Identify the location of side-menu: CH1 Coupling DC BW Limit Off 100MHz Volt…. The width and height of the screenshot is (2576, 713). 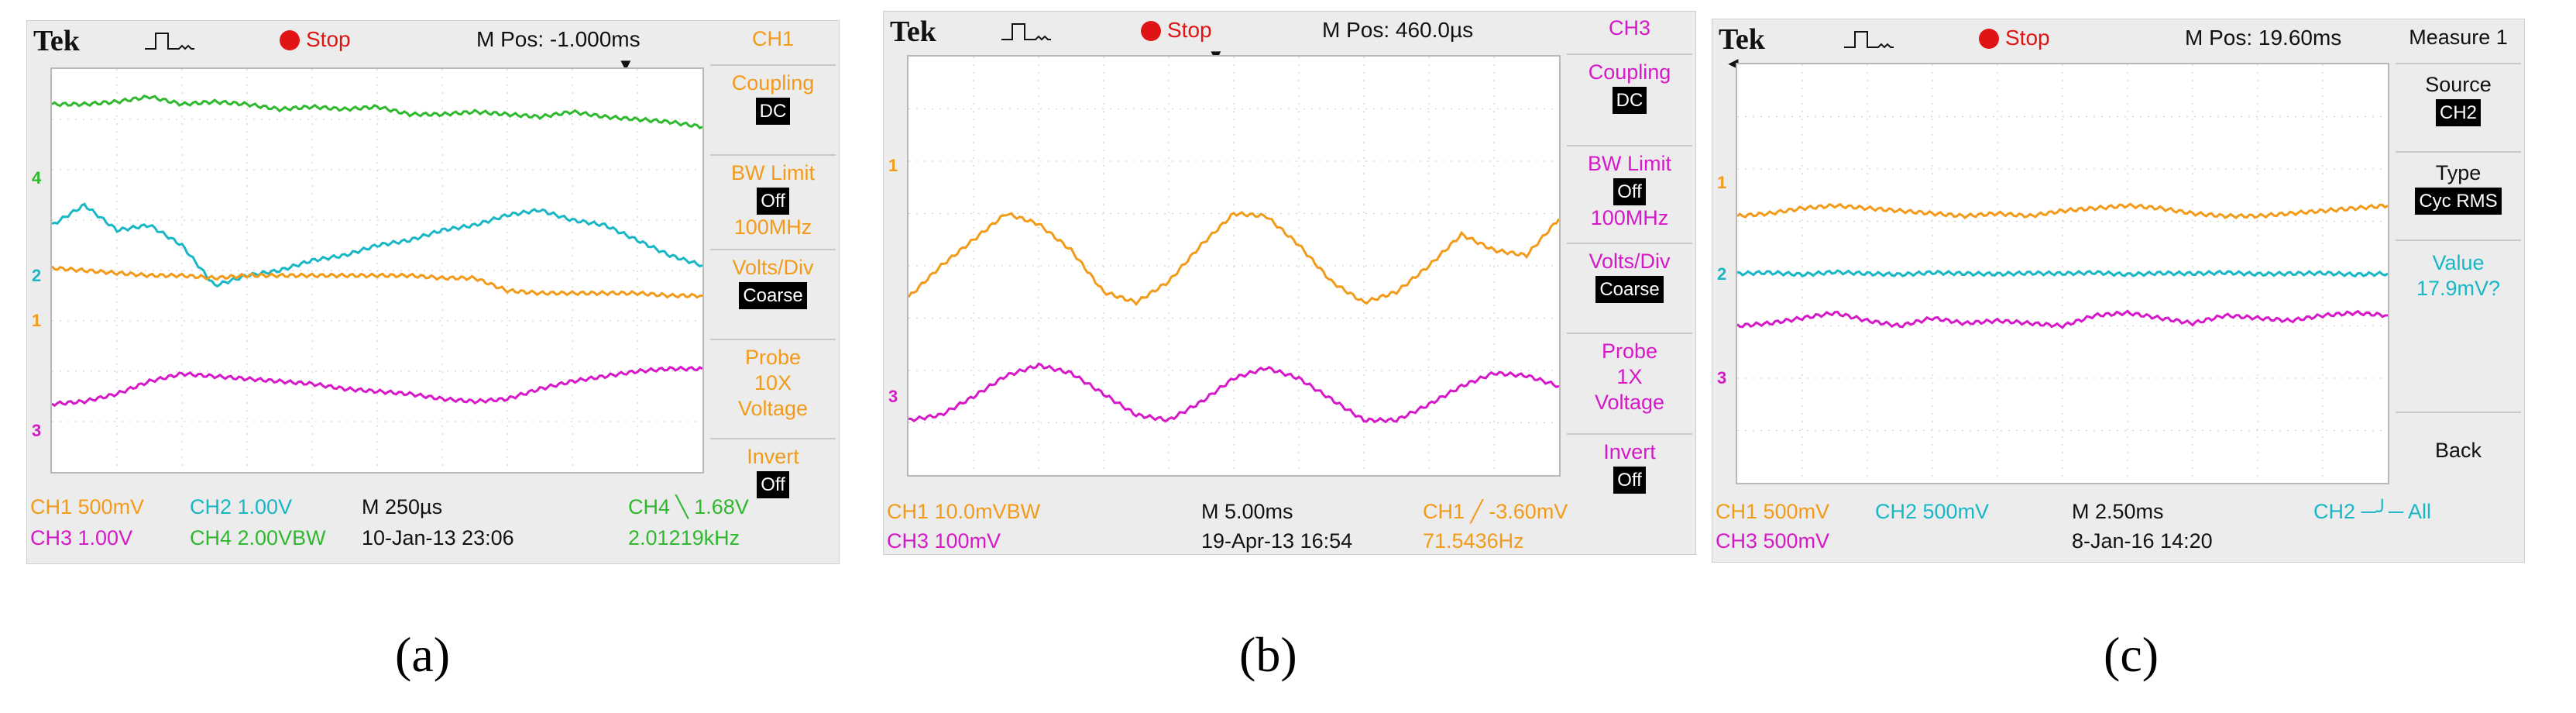
(773, 259).